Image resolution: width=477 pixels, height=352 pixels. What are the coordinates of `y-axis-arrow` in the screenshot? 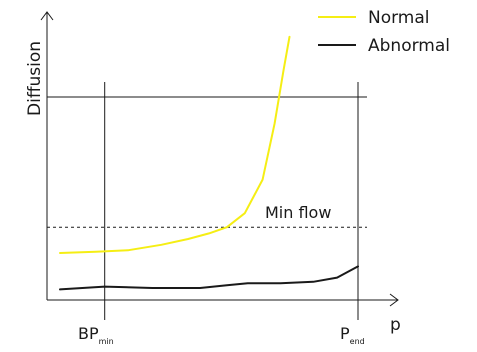 It's located at (47, 16).